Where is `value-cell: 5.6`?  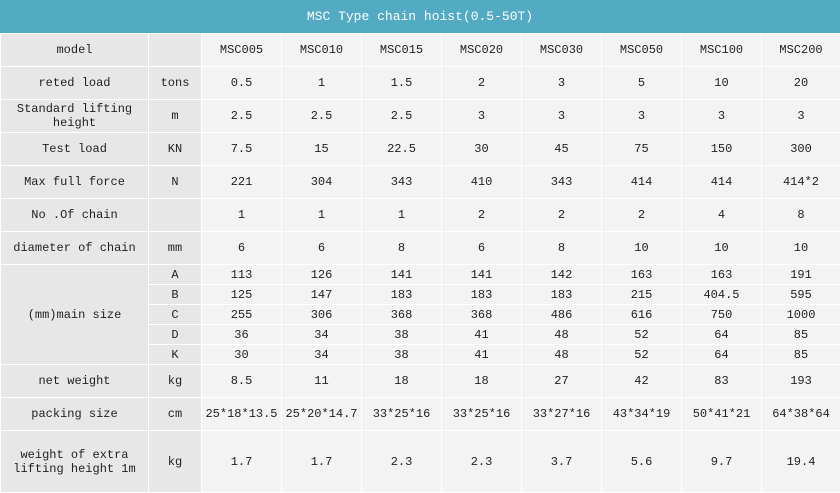 value-cell: 5.6 is located at coordinates (642, 462).